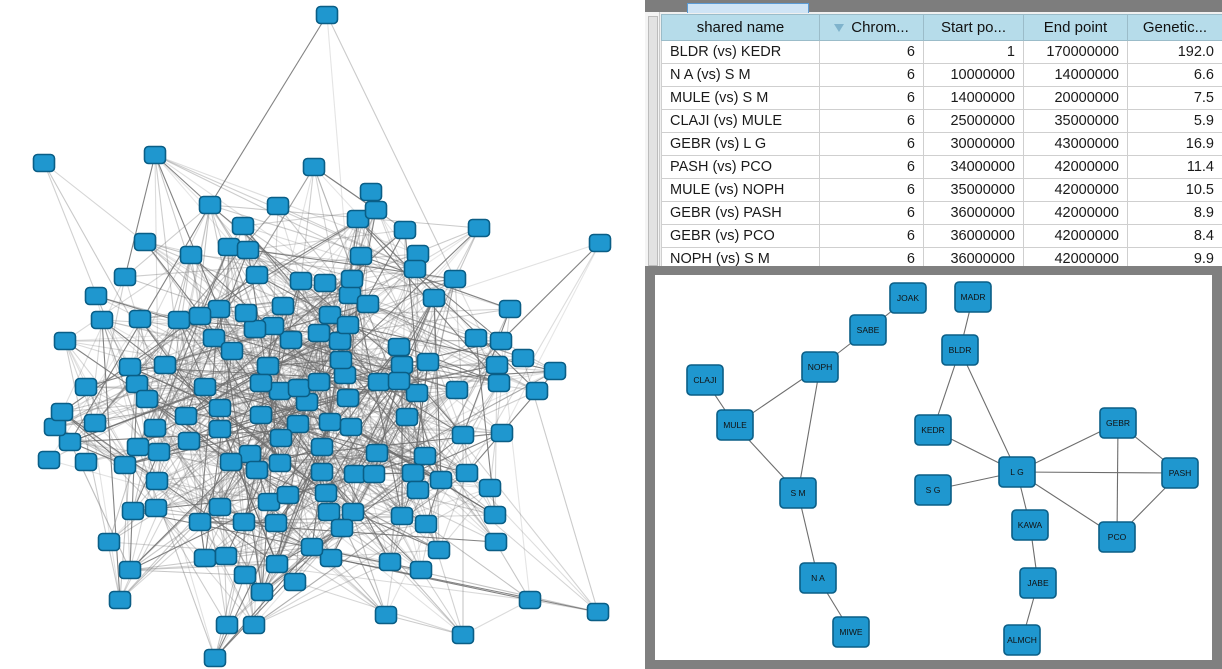 Image resolution: width=1222 pixels, height=669 pixels. Describe the element at coordinates (973, 144) in the screenshot. I see `cell-start_point: 30000000` at that location.